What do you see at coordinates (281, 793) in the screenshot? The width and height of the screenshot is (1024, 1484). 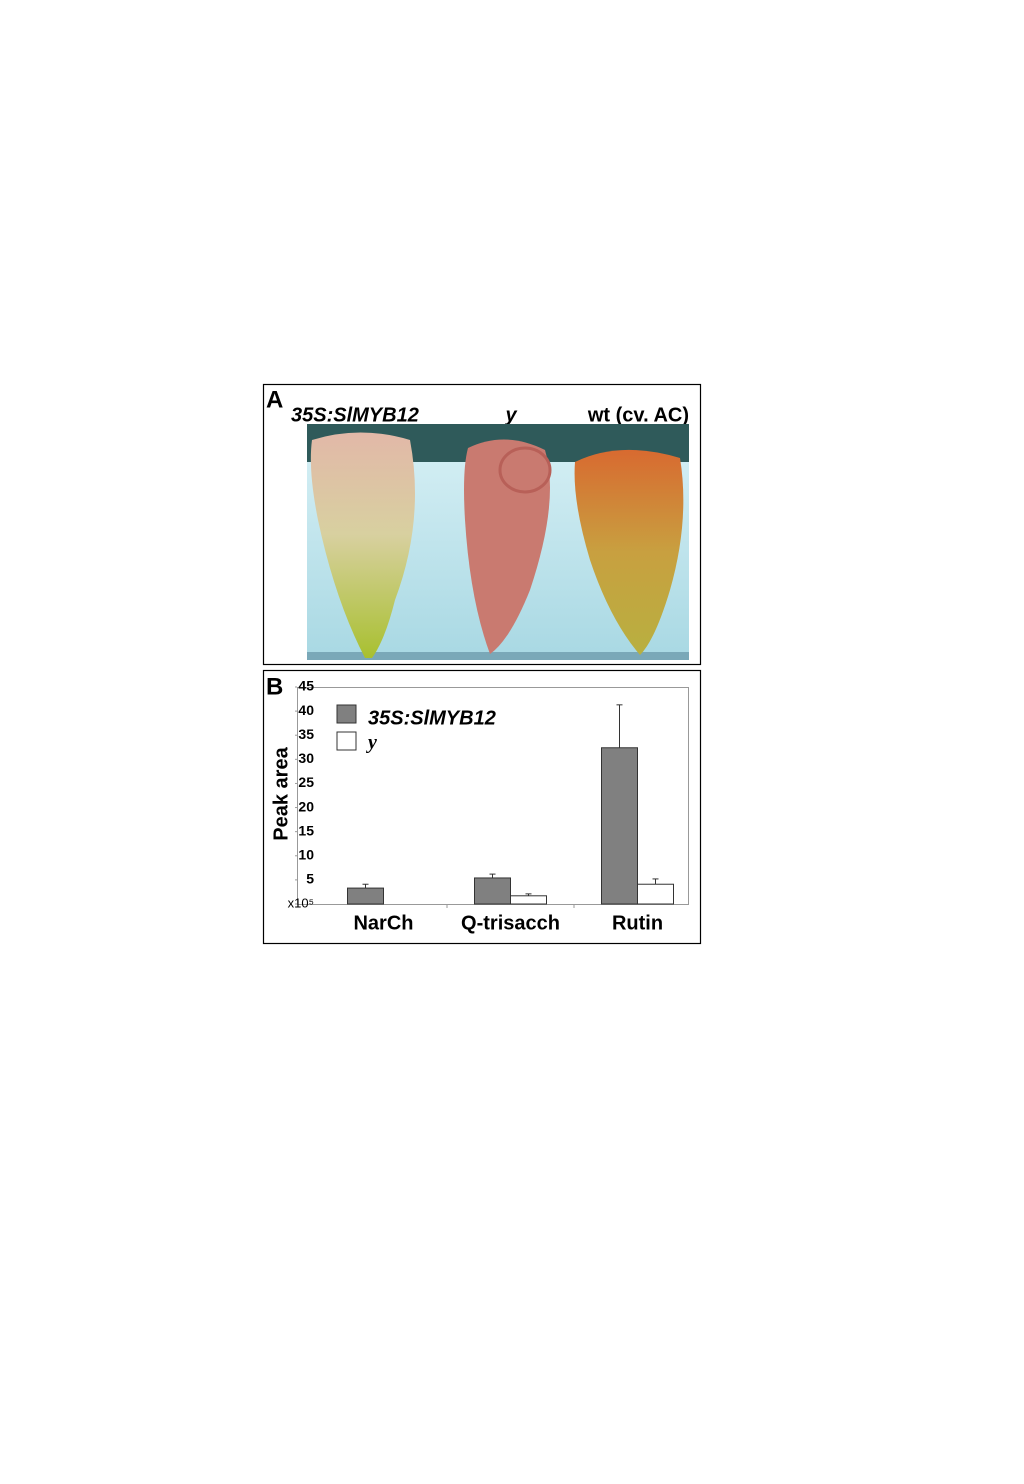 I see `y-axis-label: Peak area` at bounding box center [281, 793].